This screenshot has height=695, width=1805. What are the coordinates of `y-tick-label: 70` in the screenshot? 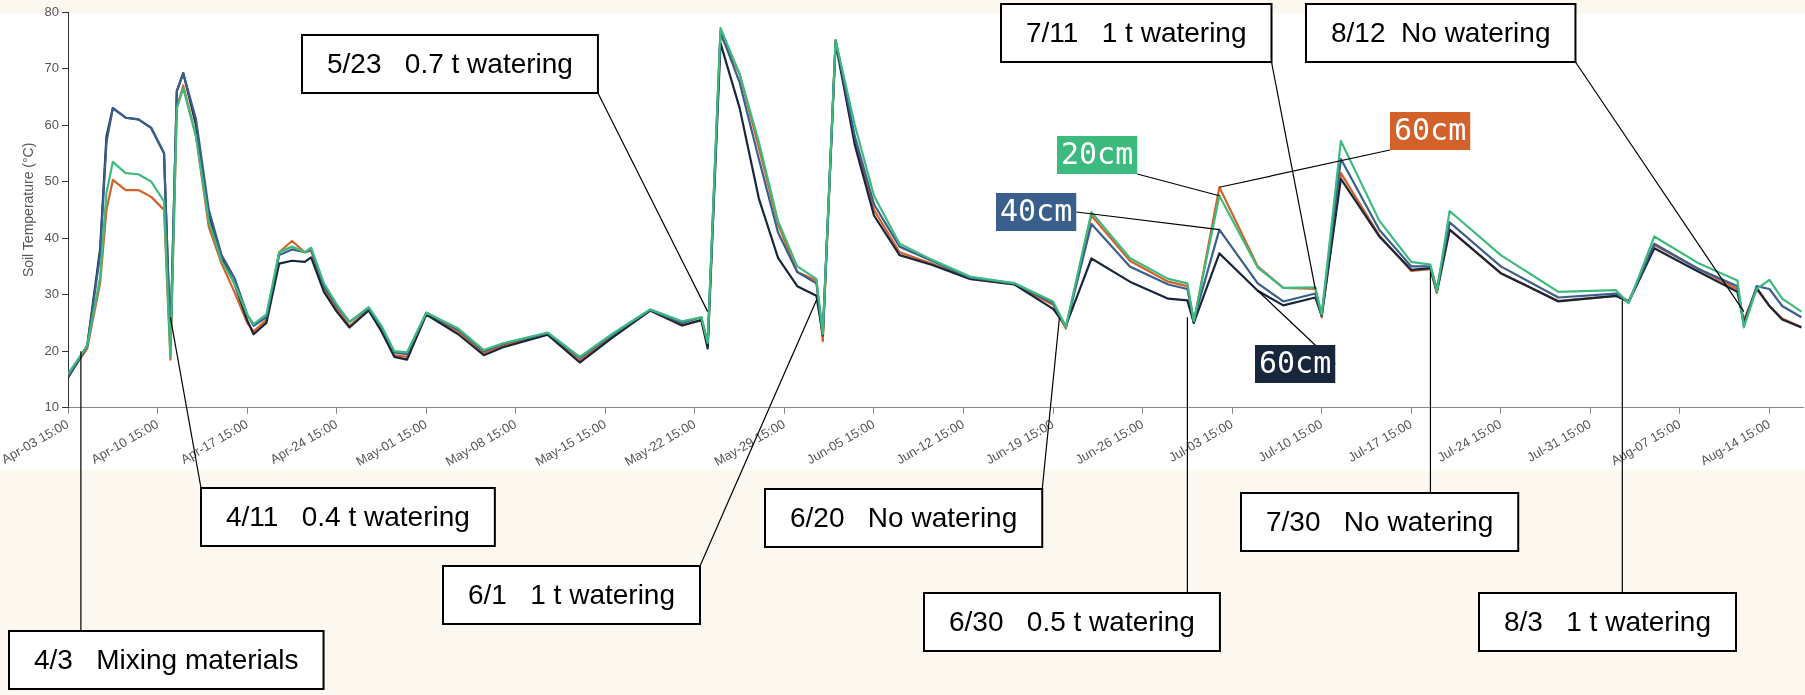 It's located at (52, 68).